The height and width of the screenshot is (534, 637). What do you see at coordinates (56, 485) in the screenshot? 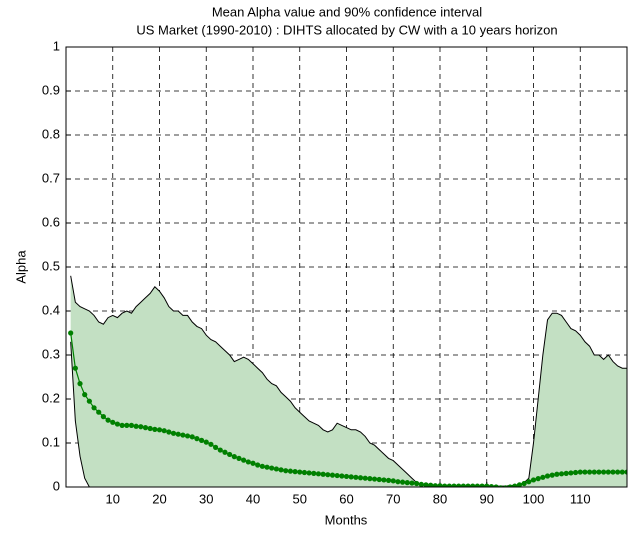
I see `y-tick-label: 0` at bounding box center [56, 485].